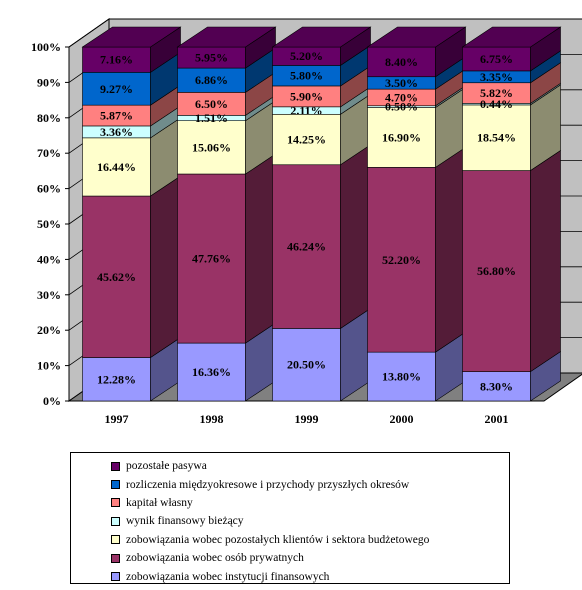  Describe the element at coordinates (496, 59) in the screenshot. I see `data-label: 6.75%` at that location.